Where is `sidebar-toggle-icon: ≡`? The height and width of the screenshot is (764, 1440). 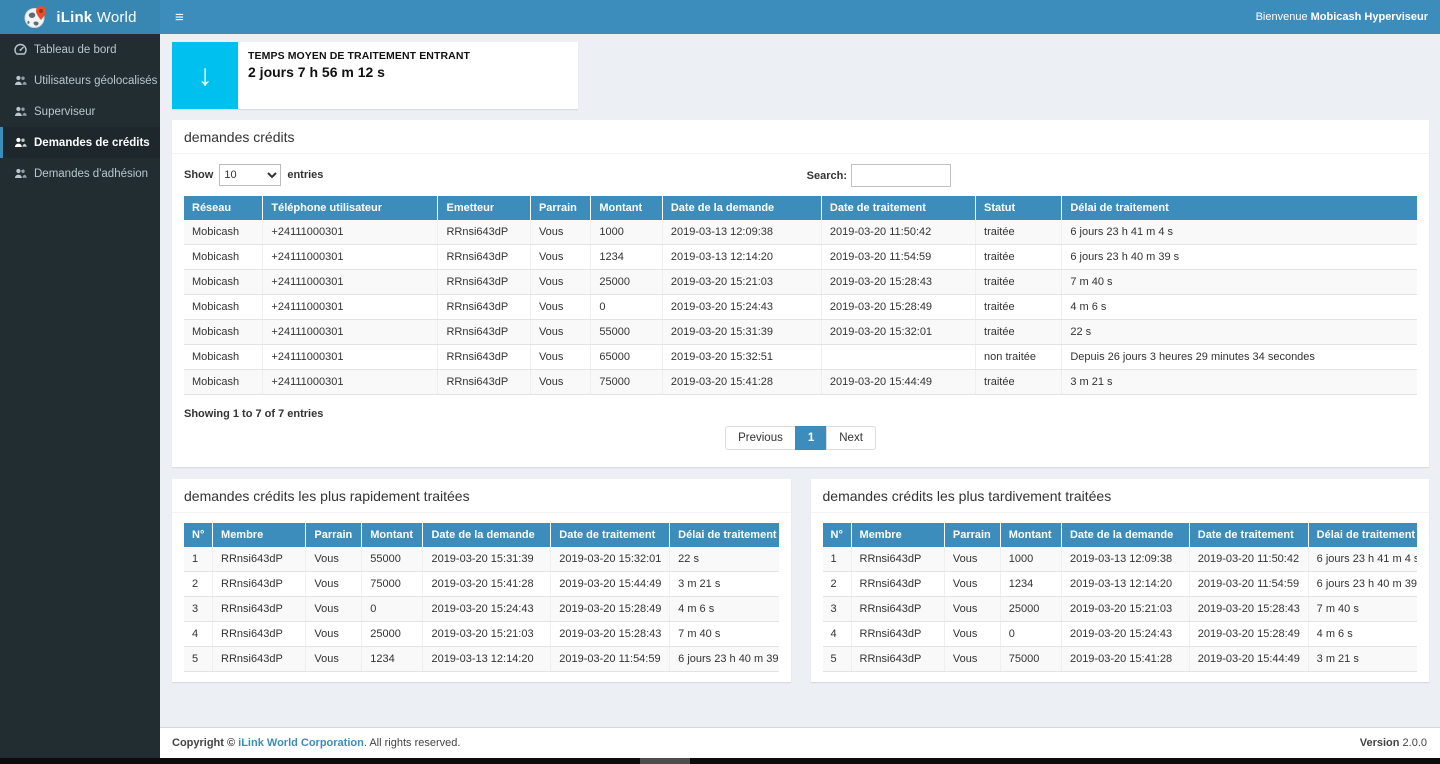 sidebar-toggle-icon: ≡ is located at coordinates (179, 17).